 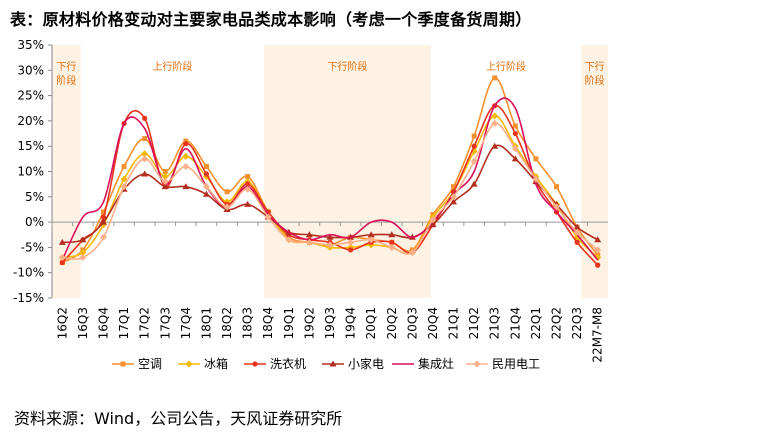 What do you see at coordinates (351, 323) in the screenshot?
I see `x-tick-label: 19Q4` at bounding box center [351, 323].